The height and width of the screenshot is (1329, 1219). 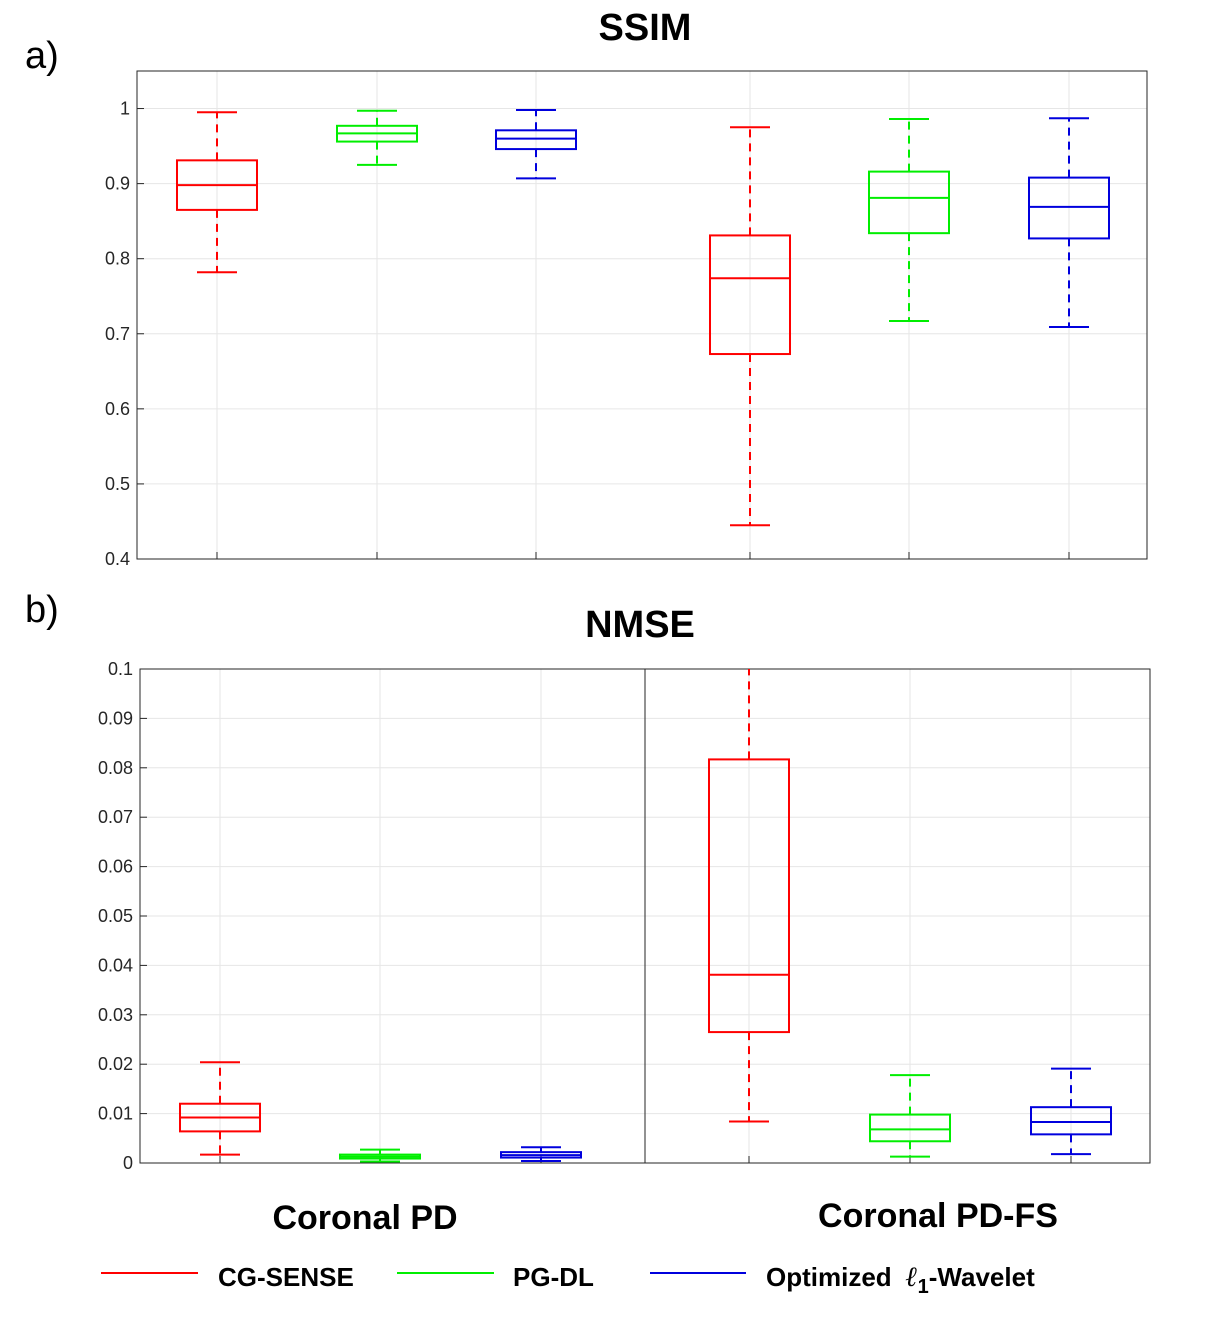 What do you see at coordinates (128, 1163) in the screenshot?
I see `y-tick-label: 0` at bounding box center [128, 1163].